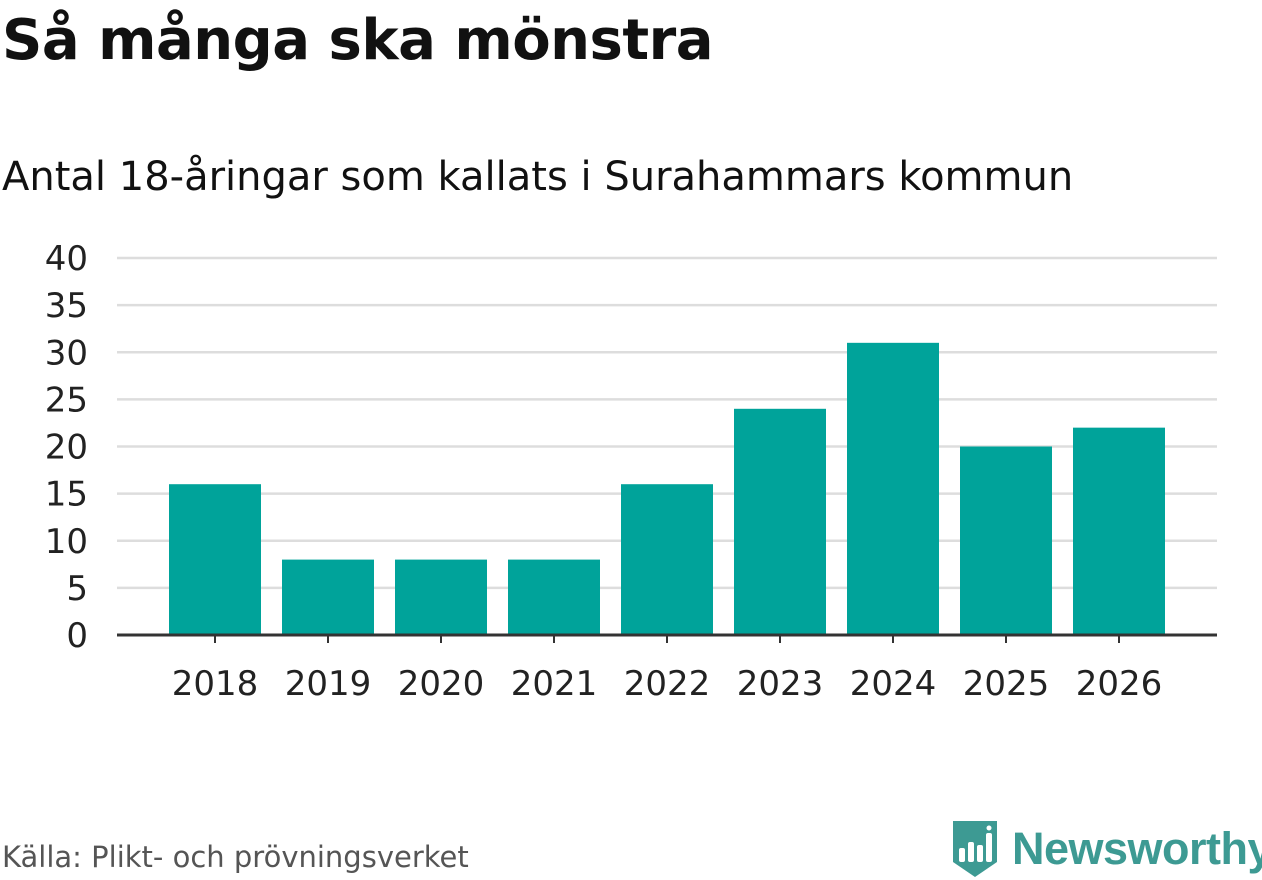 The height and width of the screenshot is (880, 1262). What do you see at coordinates (77, 636) in the screenshot?
I see `y-tick-label: 0` at bounding box center [77, 636].